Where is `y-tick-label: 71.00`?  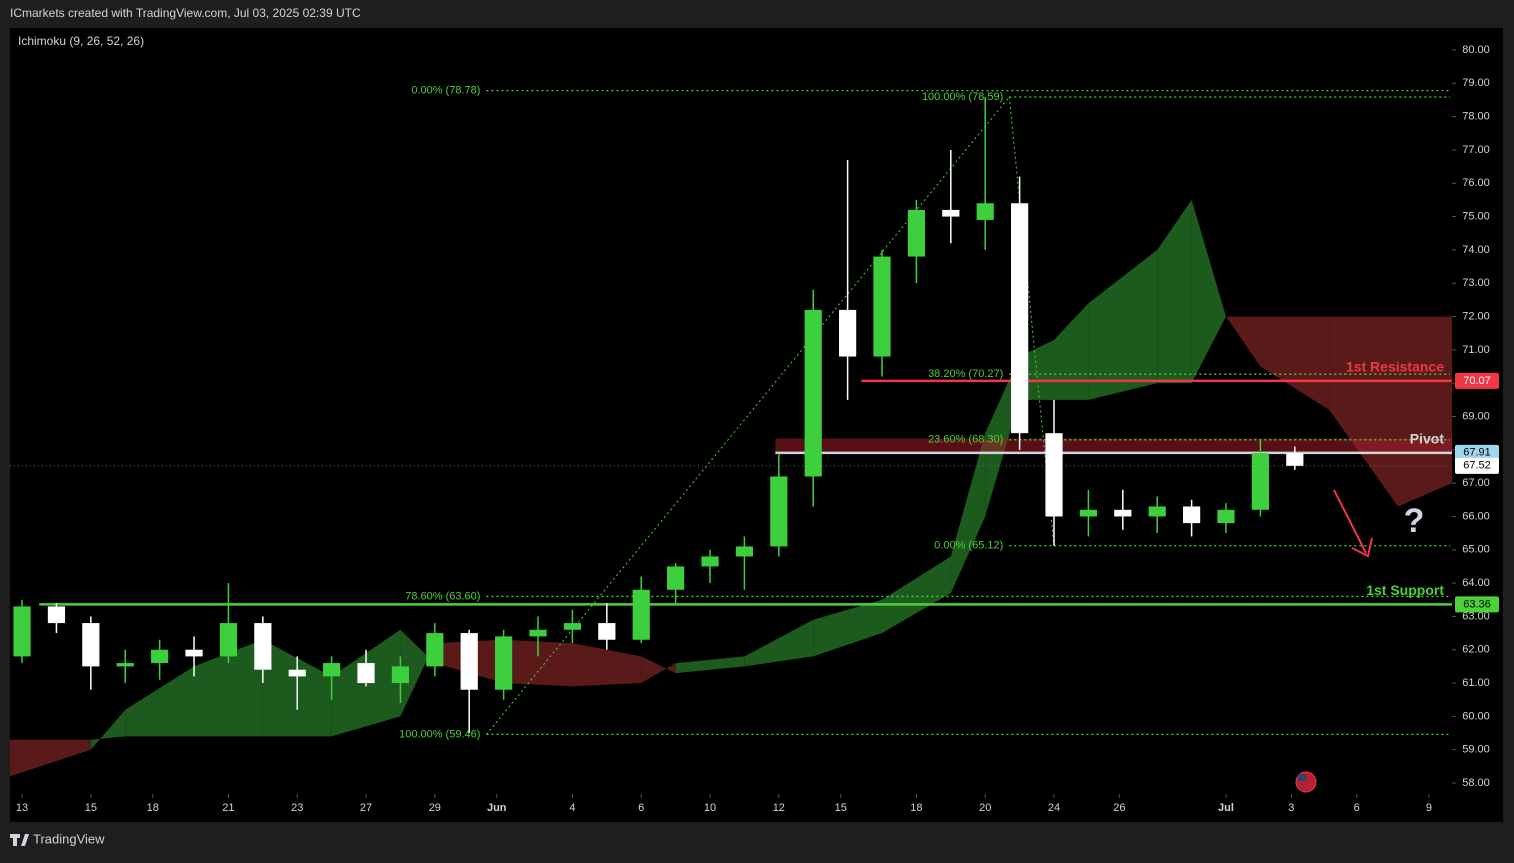 y-tick-label: 71.00 is located at coordinates (1476, 350).